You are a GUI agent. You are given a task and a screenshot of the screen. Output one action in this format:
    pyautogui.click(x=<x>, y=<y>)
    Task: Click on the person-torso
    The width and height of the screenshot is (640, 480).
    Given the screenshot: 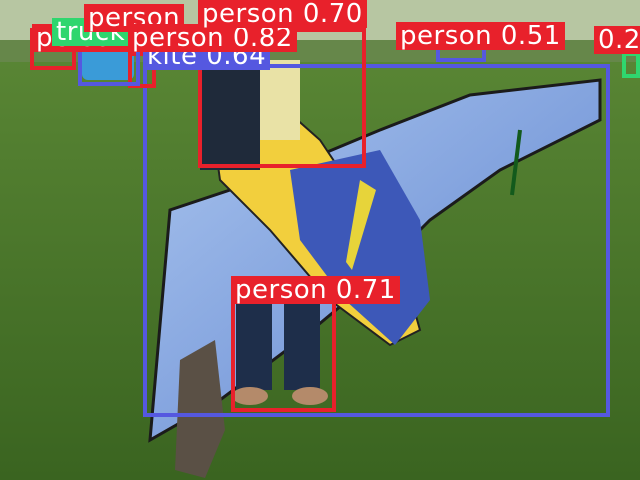 What is the action you would take?
    pyautogui.click(x=230, y=115)
    